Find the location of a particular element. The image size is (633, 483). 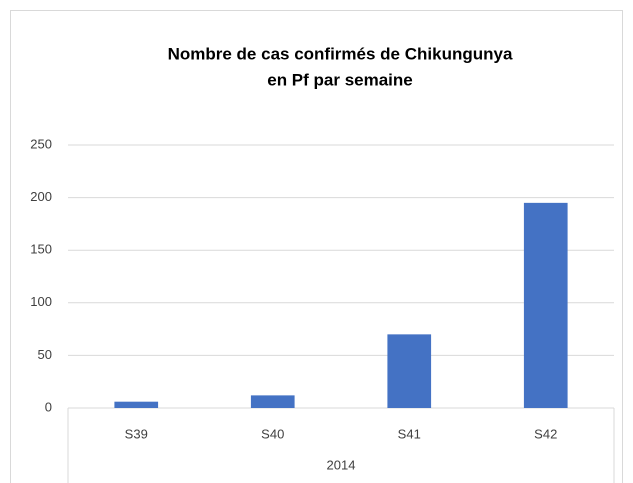

y-tick-label: 50 is located at coordinates (45, 354).